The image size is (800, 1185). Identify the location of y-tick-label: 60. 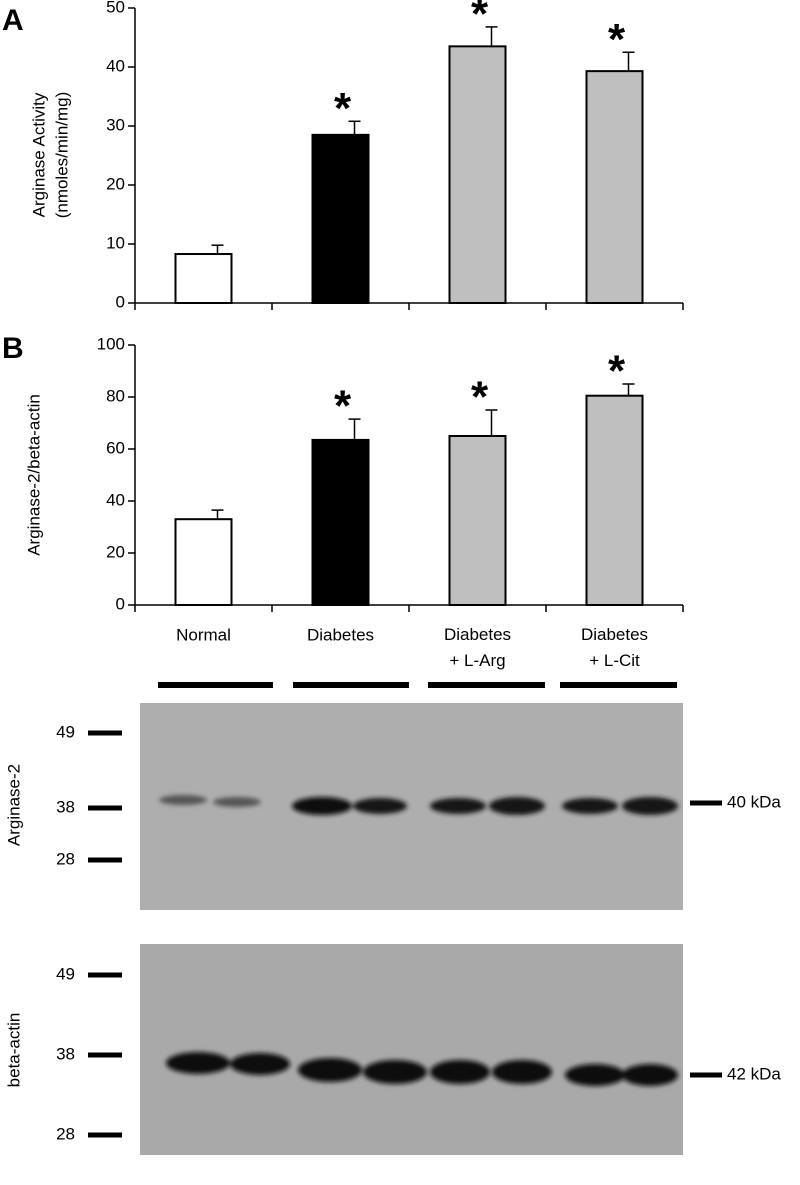
(115, 447).